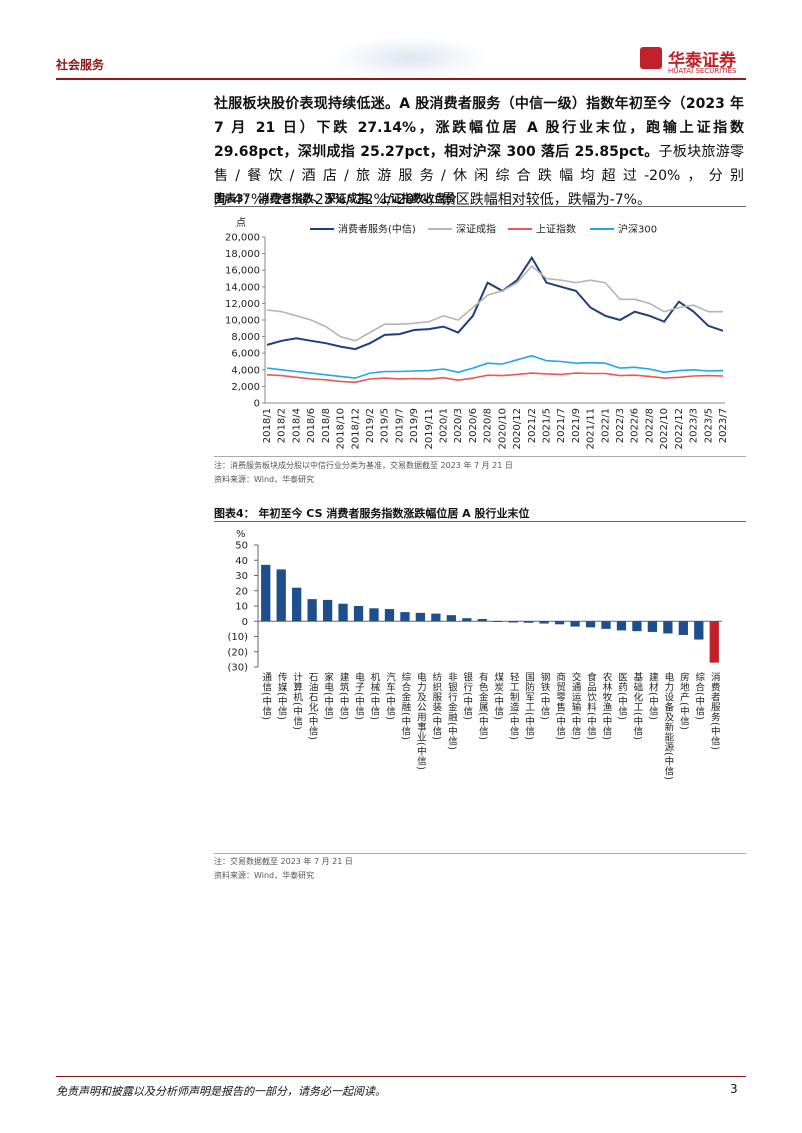 The image size is (802, 1133). I want to click on x-tick-label: 食品饮料(中信), so click(591, 705).